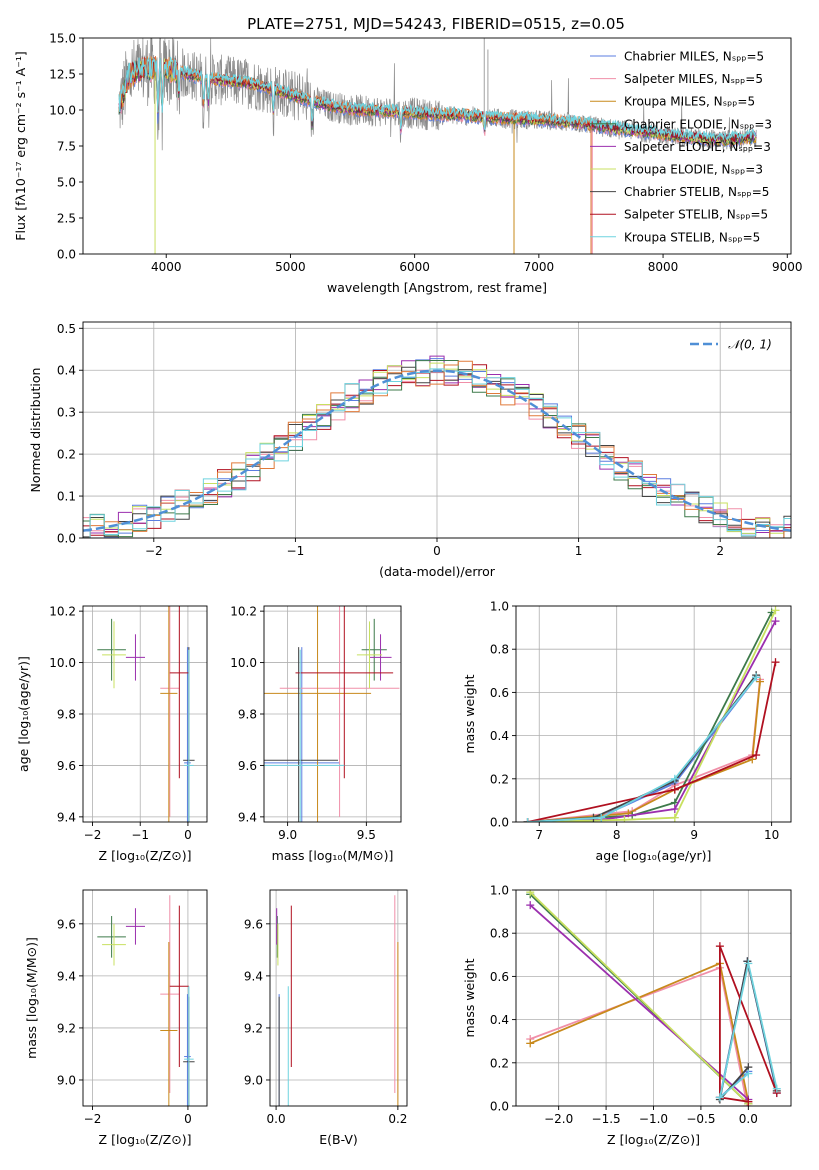  Describe the element at coordinates (437, 98) in the screenshot. I see `model-line-kroupa-stelib` at that location.